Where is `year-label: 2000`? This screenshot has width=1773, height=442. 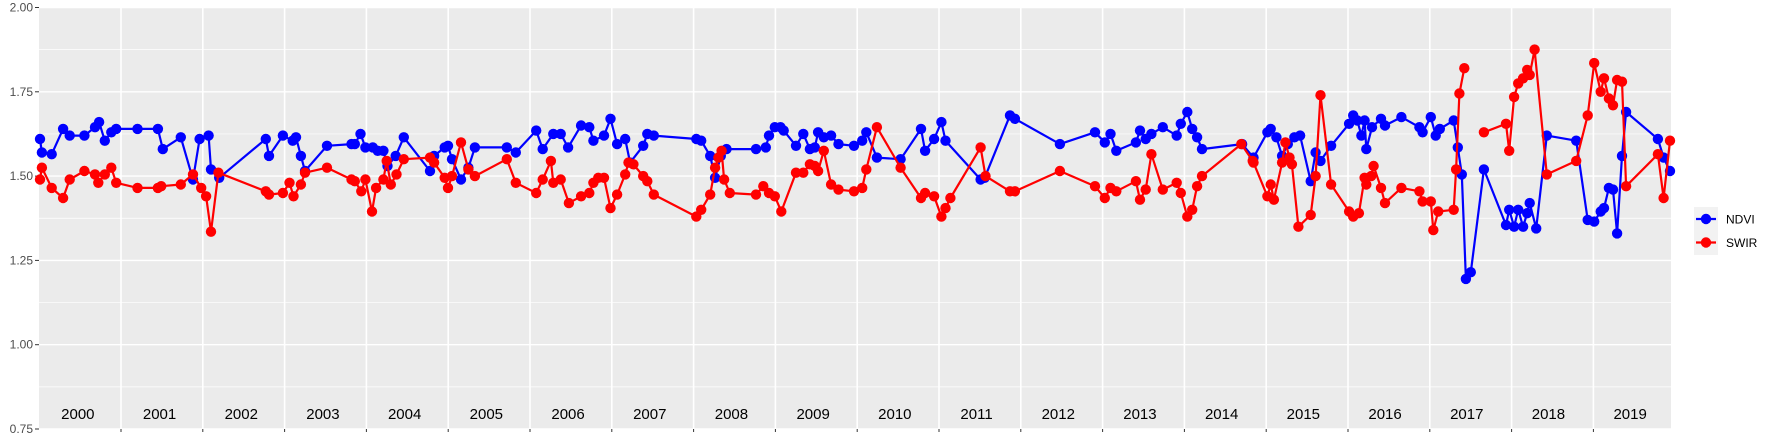 year-label: 2000 is located at coordinates (77, 414).